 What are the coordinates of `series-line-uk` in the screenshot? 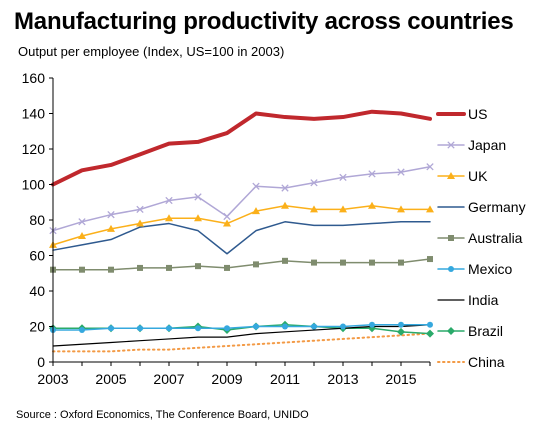 It's located at (241, 225).